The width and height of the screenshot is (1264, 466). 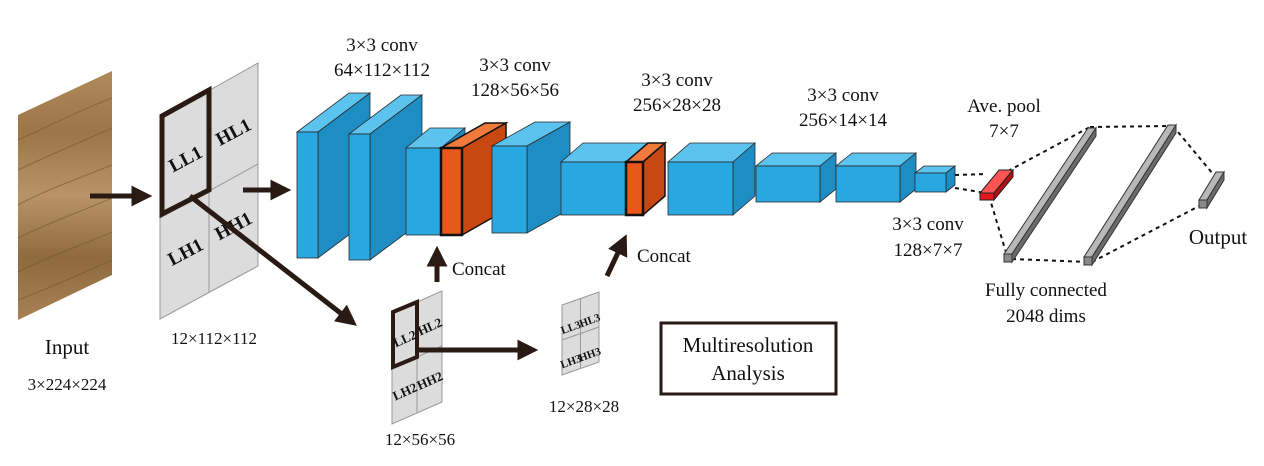 What do you see at coordinates (928, 250) in the screenshot?
I see `conv5-dims-label: 128×7×7` at bounding box center [928, 250].